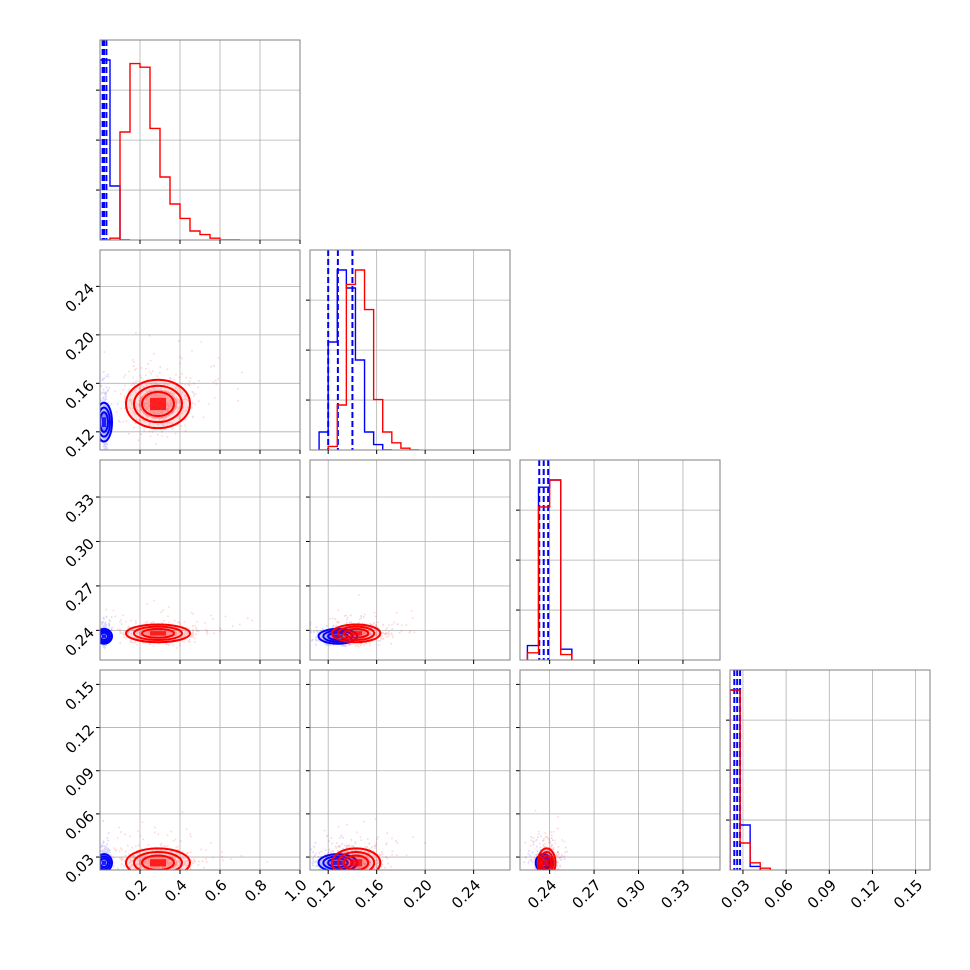 The width and height of the screenshot is (970, 970). What do you see at coordinates (369, 894) in the screenshot?
I see `x-tick-label: 0.16` at bounding box center [369, 894].